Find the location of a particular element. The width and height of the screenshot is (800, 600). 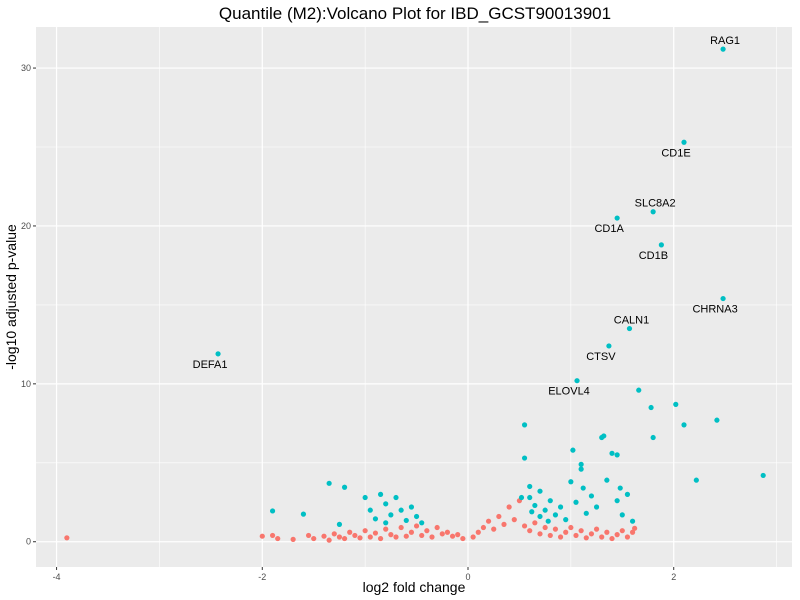

gene-label: CD1A is located at coordinates (609, 229).